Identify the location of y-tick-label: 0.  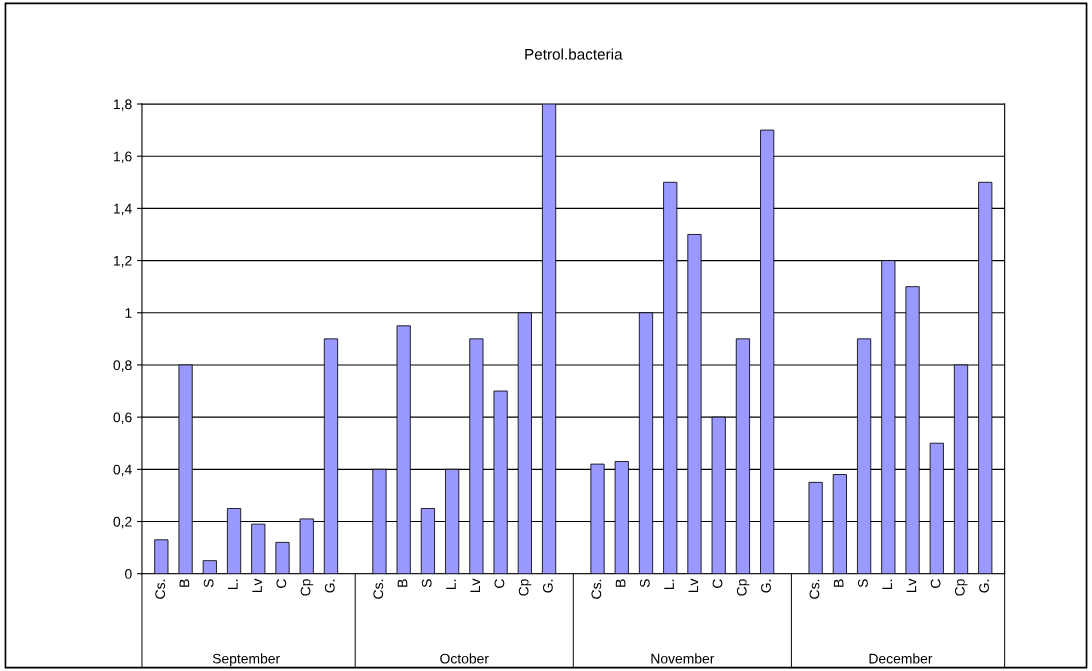
(128, 574).